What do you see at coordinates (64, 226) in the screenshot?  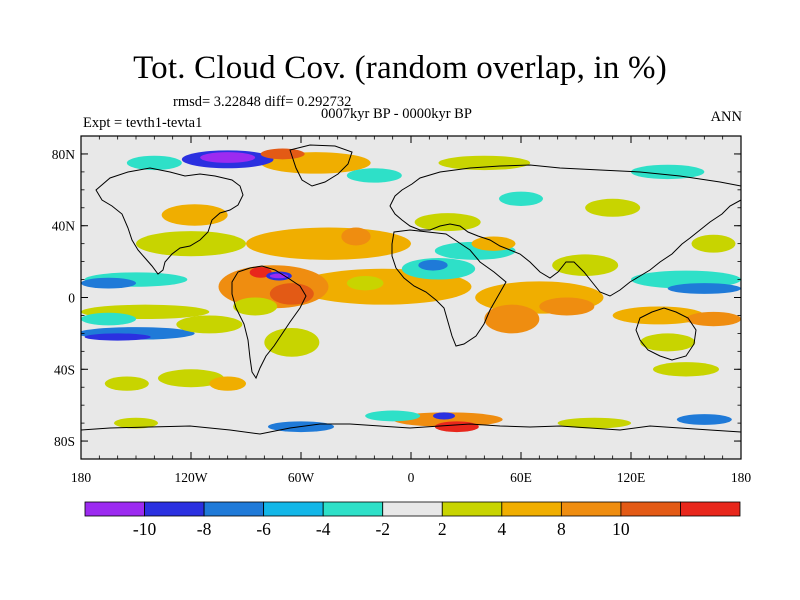 I see `y-tick-label: 40N` at bounding box center [64, 226].